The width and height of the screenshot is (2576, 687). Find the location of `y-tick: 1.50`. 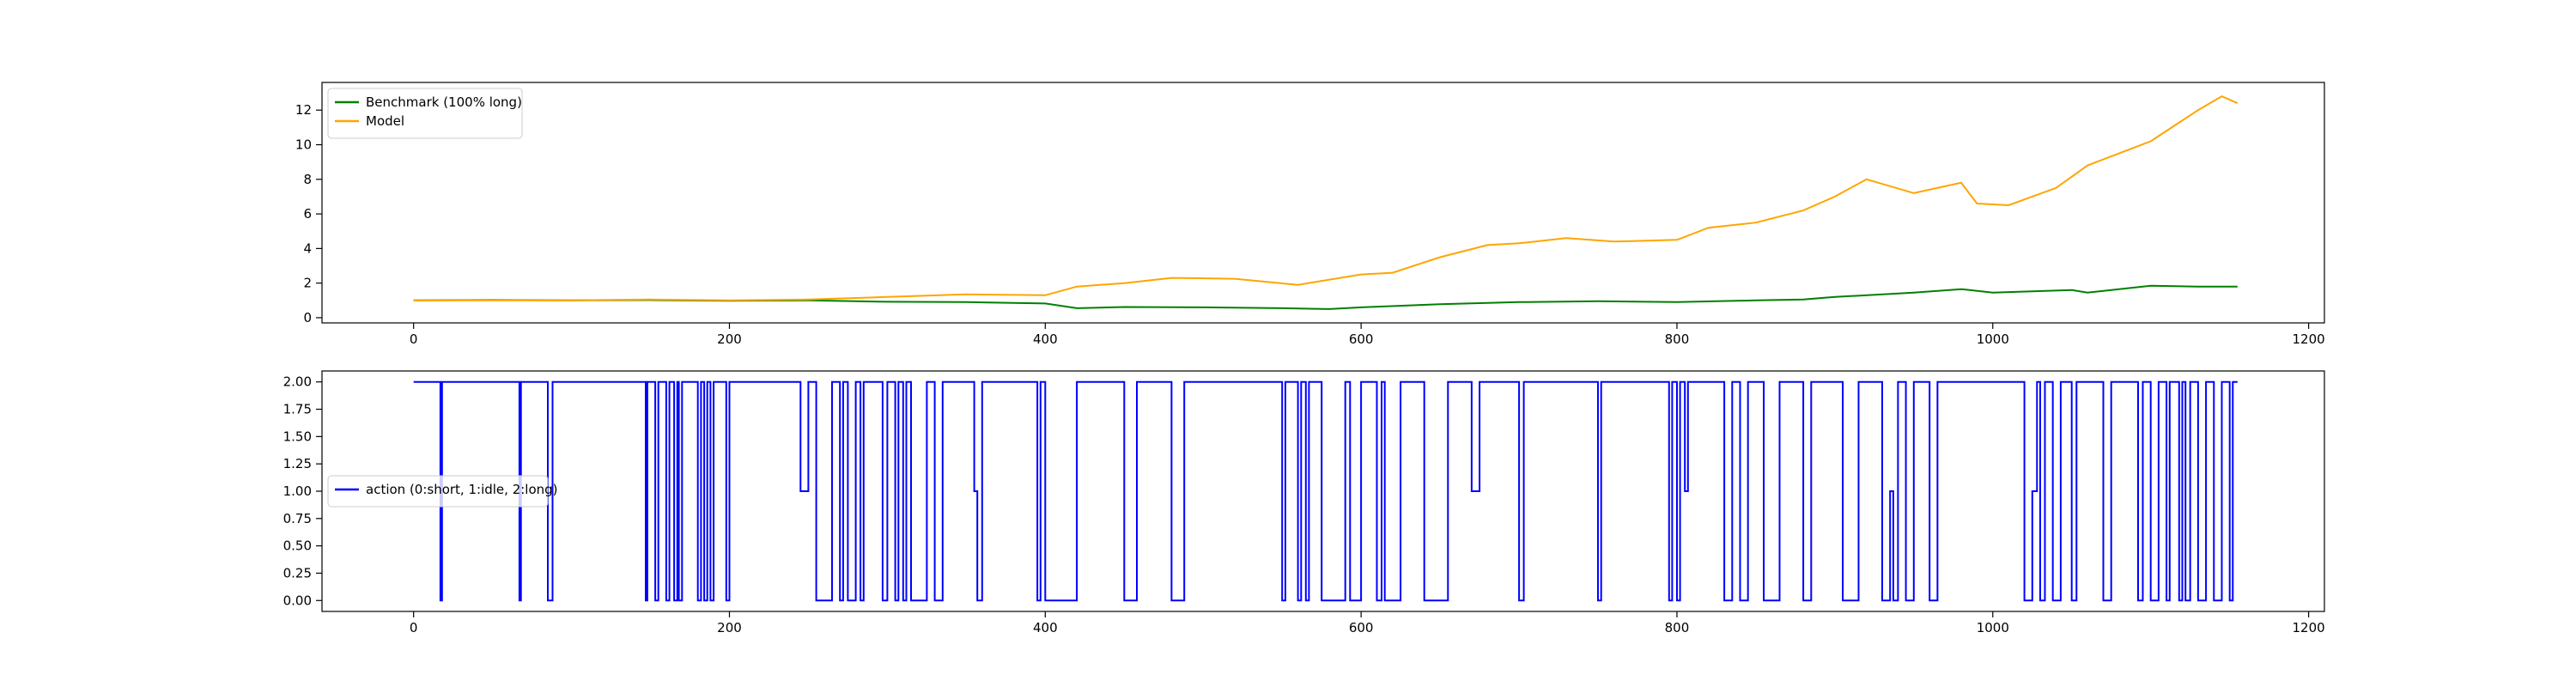

y-tick: 1.50 is located at coordinates (302, 436).